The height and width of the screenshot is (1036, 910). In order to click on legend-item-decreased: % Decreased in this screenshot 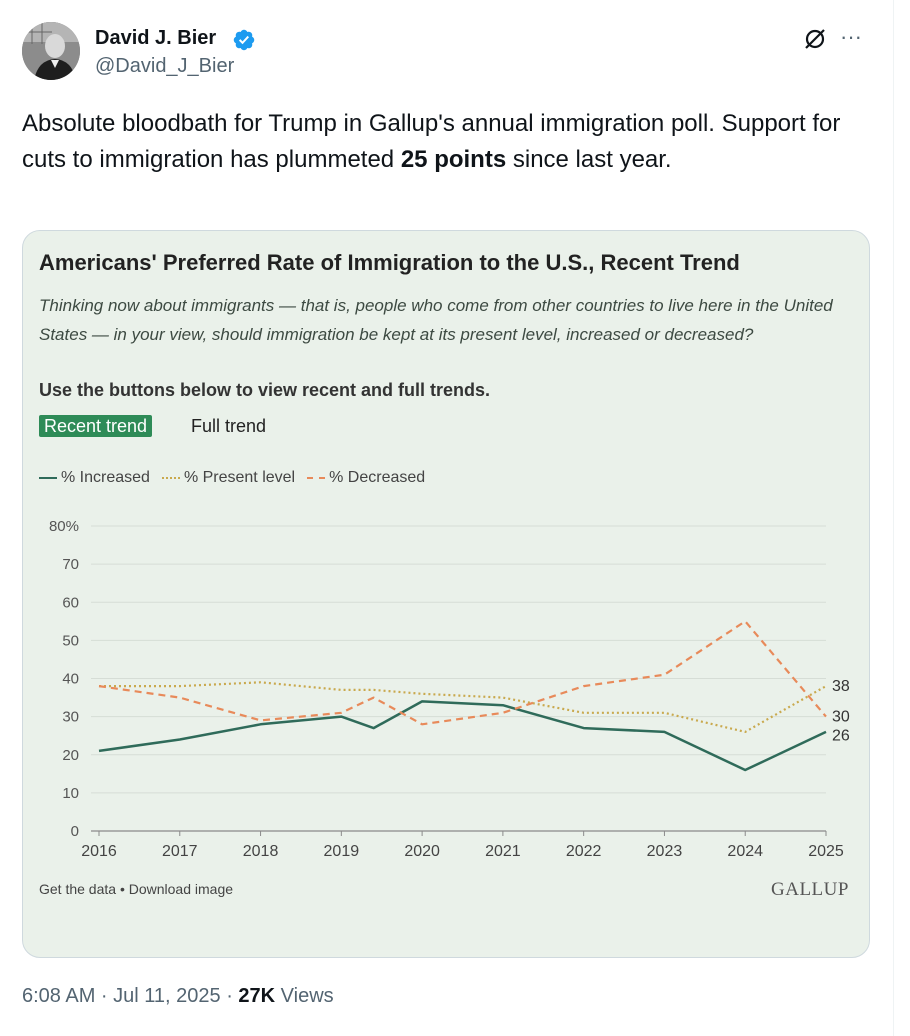, I will do `click(366, 478)`.